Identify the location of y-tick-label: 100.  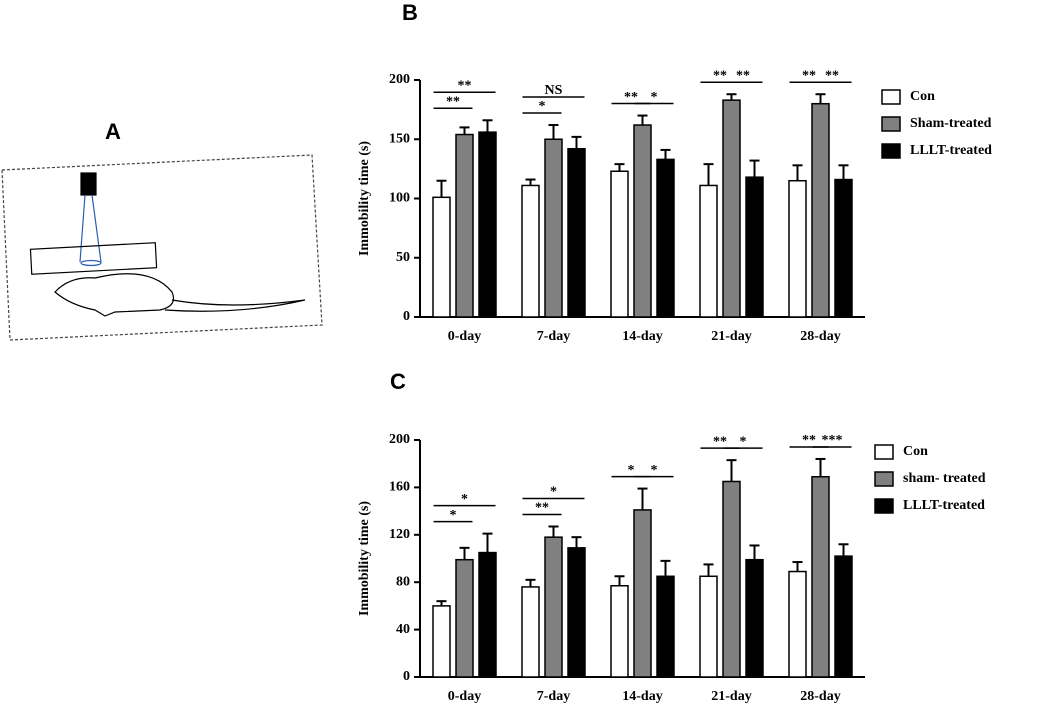
(399, 198).